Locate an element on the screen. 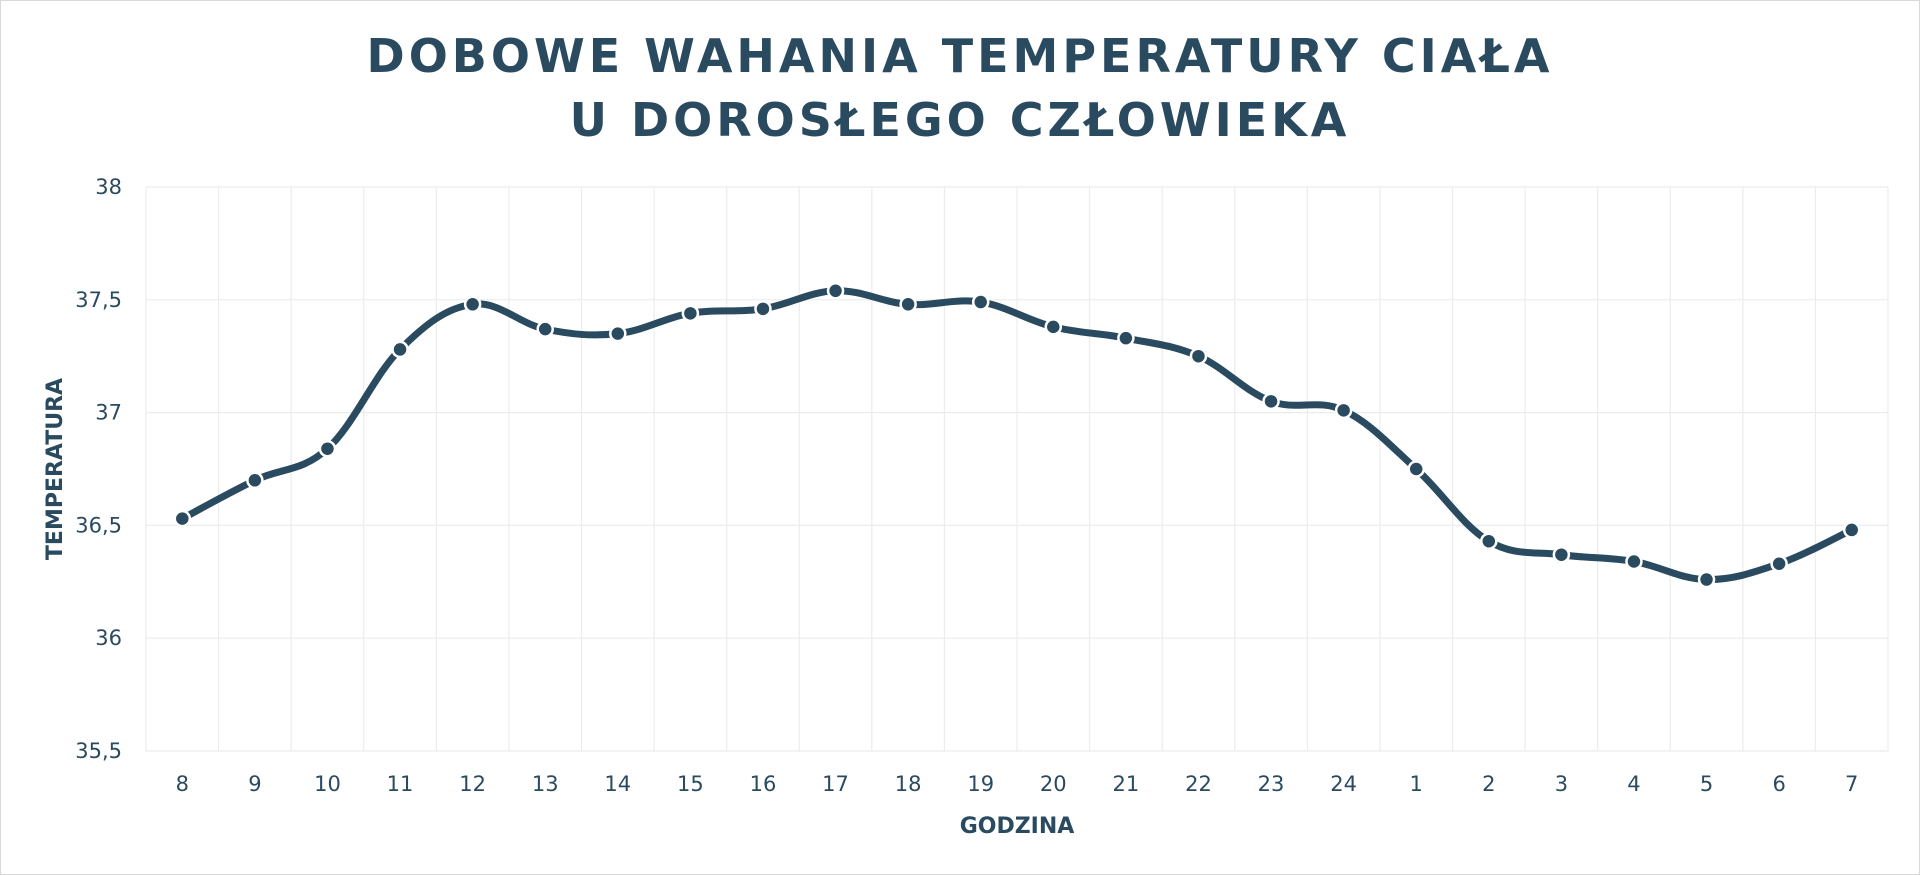 This screenshot has width=1920, height=875. x-tick-label: 2 is located at coordinates (1488, 784).